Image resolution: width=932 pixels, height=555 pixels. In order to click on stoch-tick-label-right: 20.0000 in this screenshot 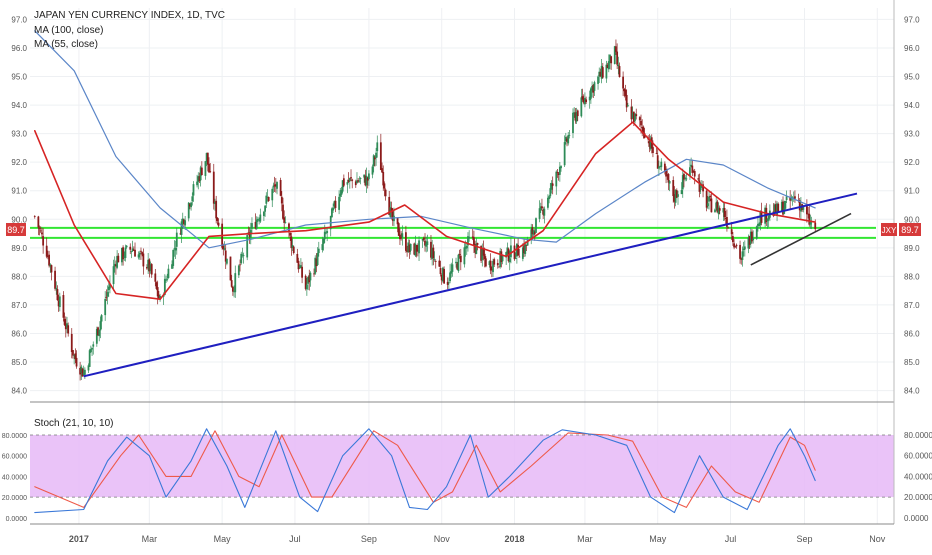, I will do `click(918, 497)`.